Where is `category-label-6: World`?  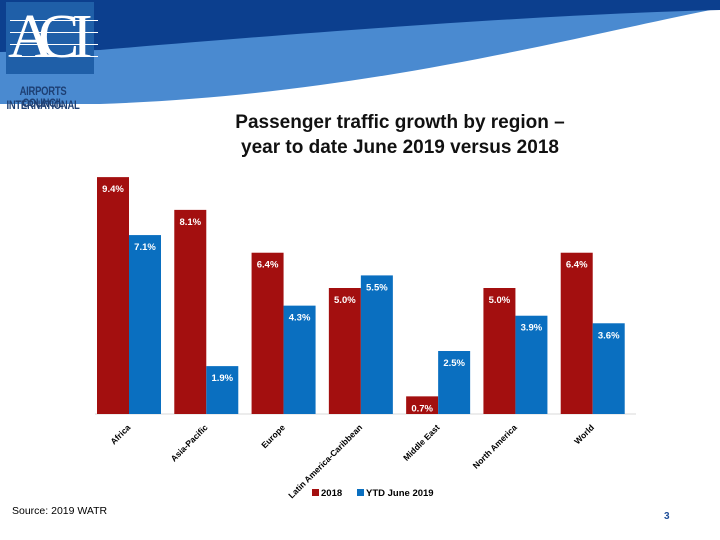 category-label-6: World is located at coordinates (584, 434).